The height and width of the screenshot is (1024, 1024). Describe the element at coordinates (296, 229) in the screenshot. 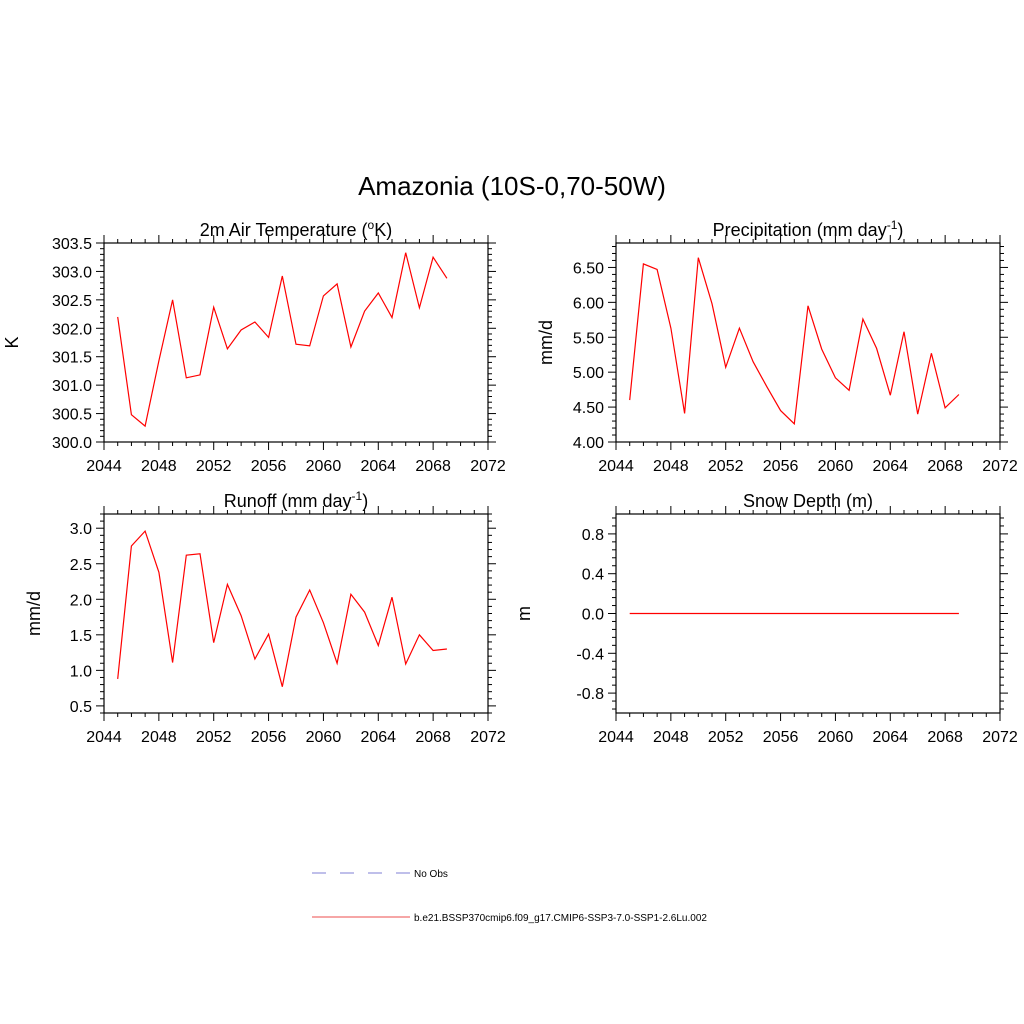

I see `chart-title: 2m Air Temperature (oK)` at that location.